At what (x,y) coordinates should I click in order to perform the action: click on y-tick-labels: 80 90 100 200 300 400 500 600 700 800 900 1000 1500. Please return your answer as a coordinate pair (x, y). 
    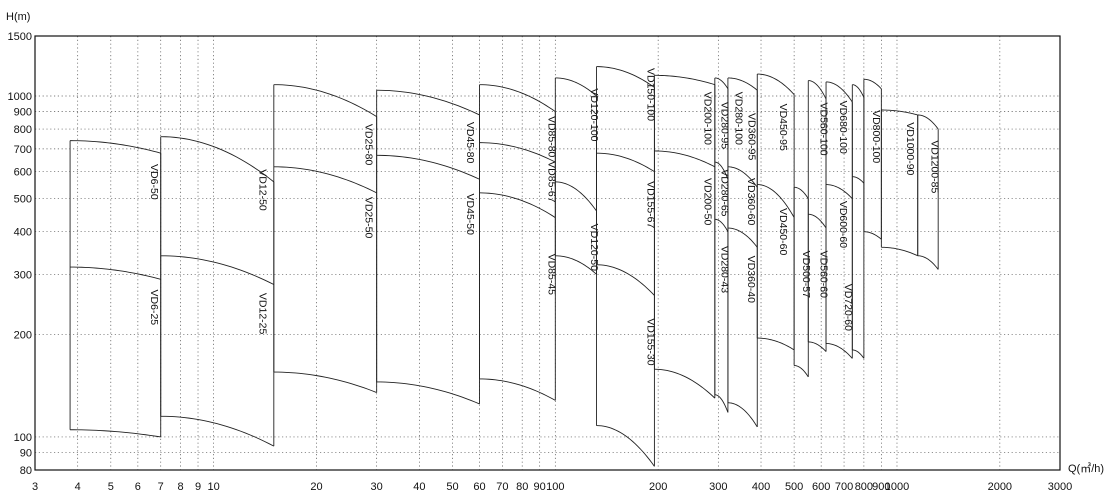
    Looking at the image, I should click on (20, 254).